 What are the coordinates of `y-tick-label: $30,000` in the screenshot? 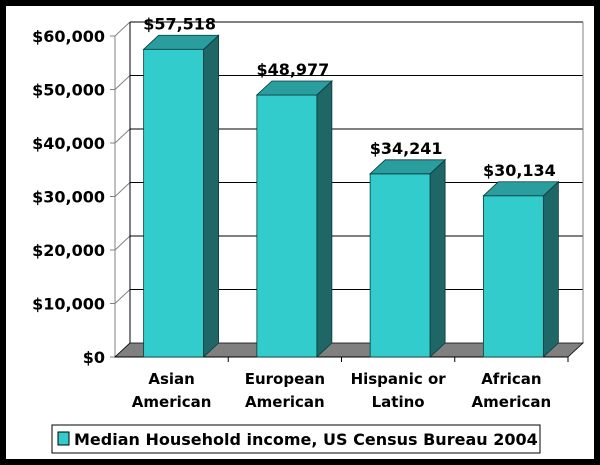 It's located at (68, 197).